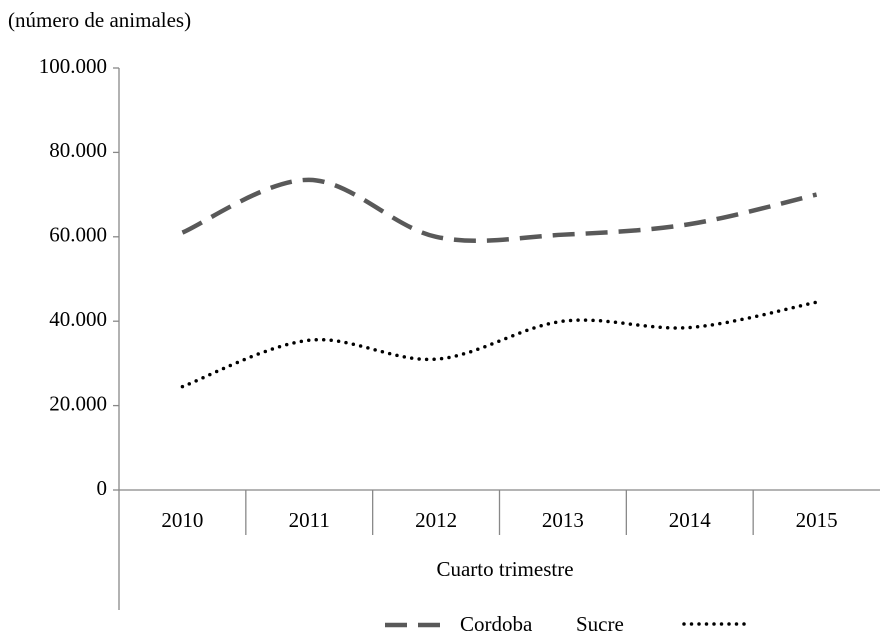 Image resolution: width=880 pixels, height=635 pixels. What do you see at coordinates (817, 520) in the screenshot?
I see `x-tick-label: 2015` at bounding box center [817, 520].